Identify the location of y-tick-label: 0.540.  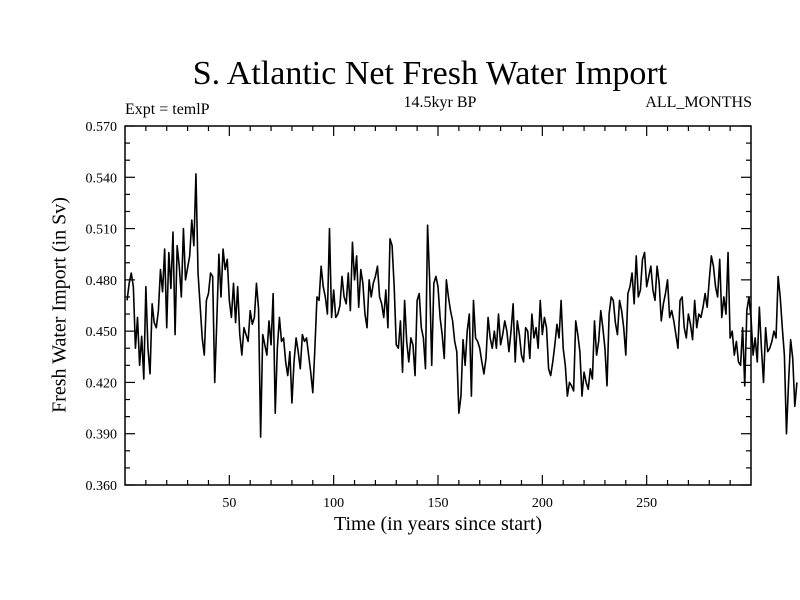
(102, 178).